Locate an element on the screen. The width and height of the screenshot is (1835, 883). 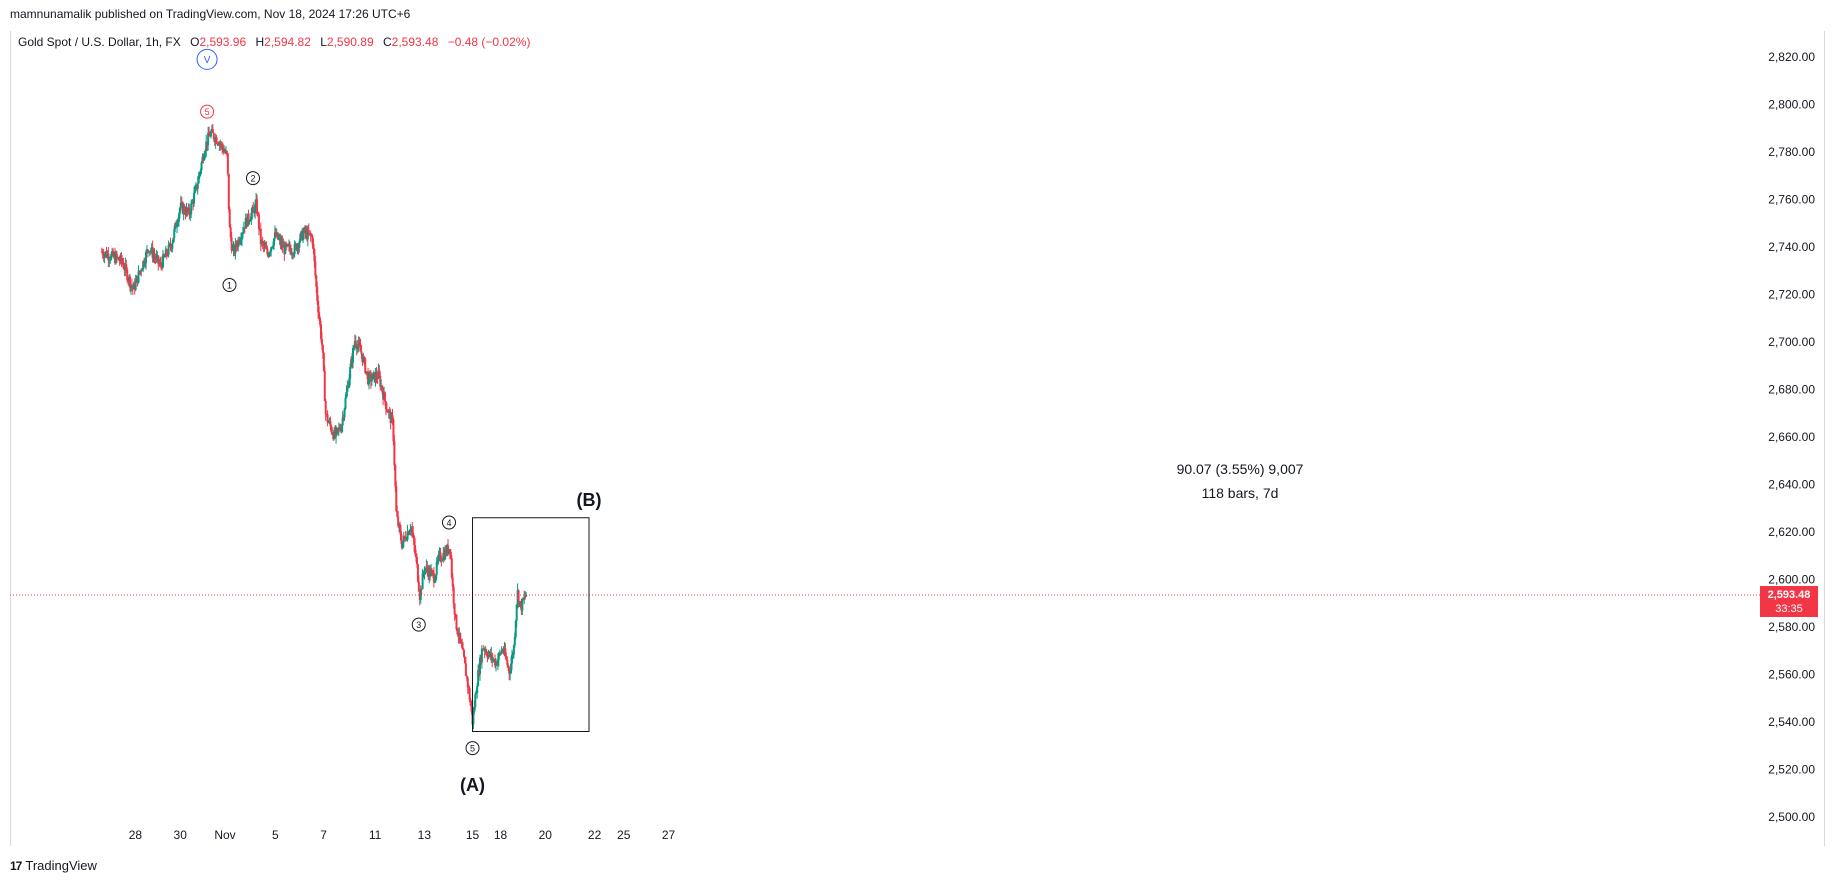
symbol-name: Gold Spot / U.S. Dollar, 1h, FX is located at coordinates (99, 42).